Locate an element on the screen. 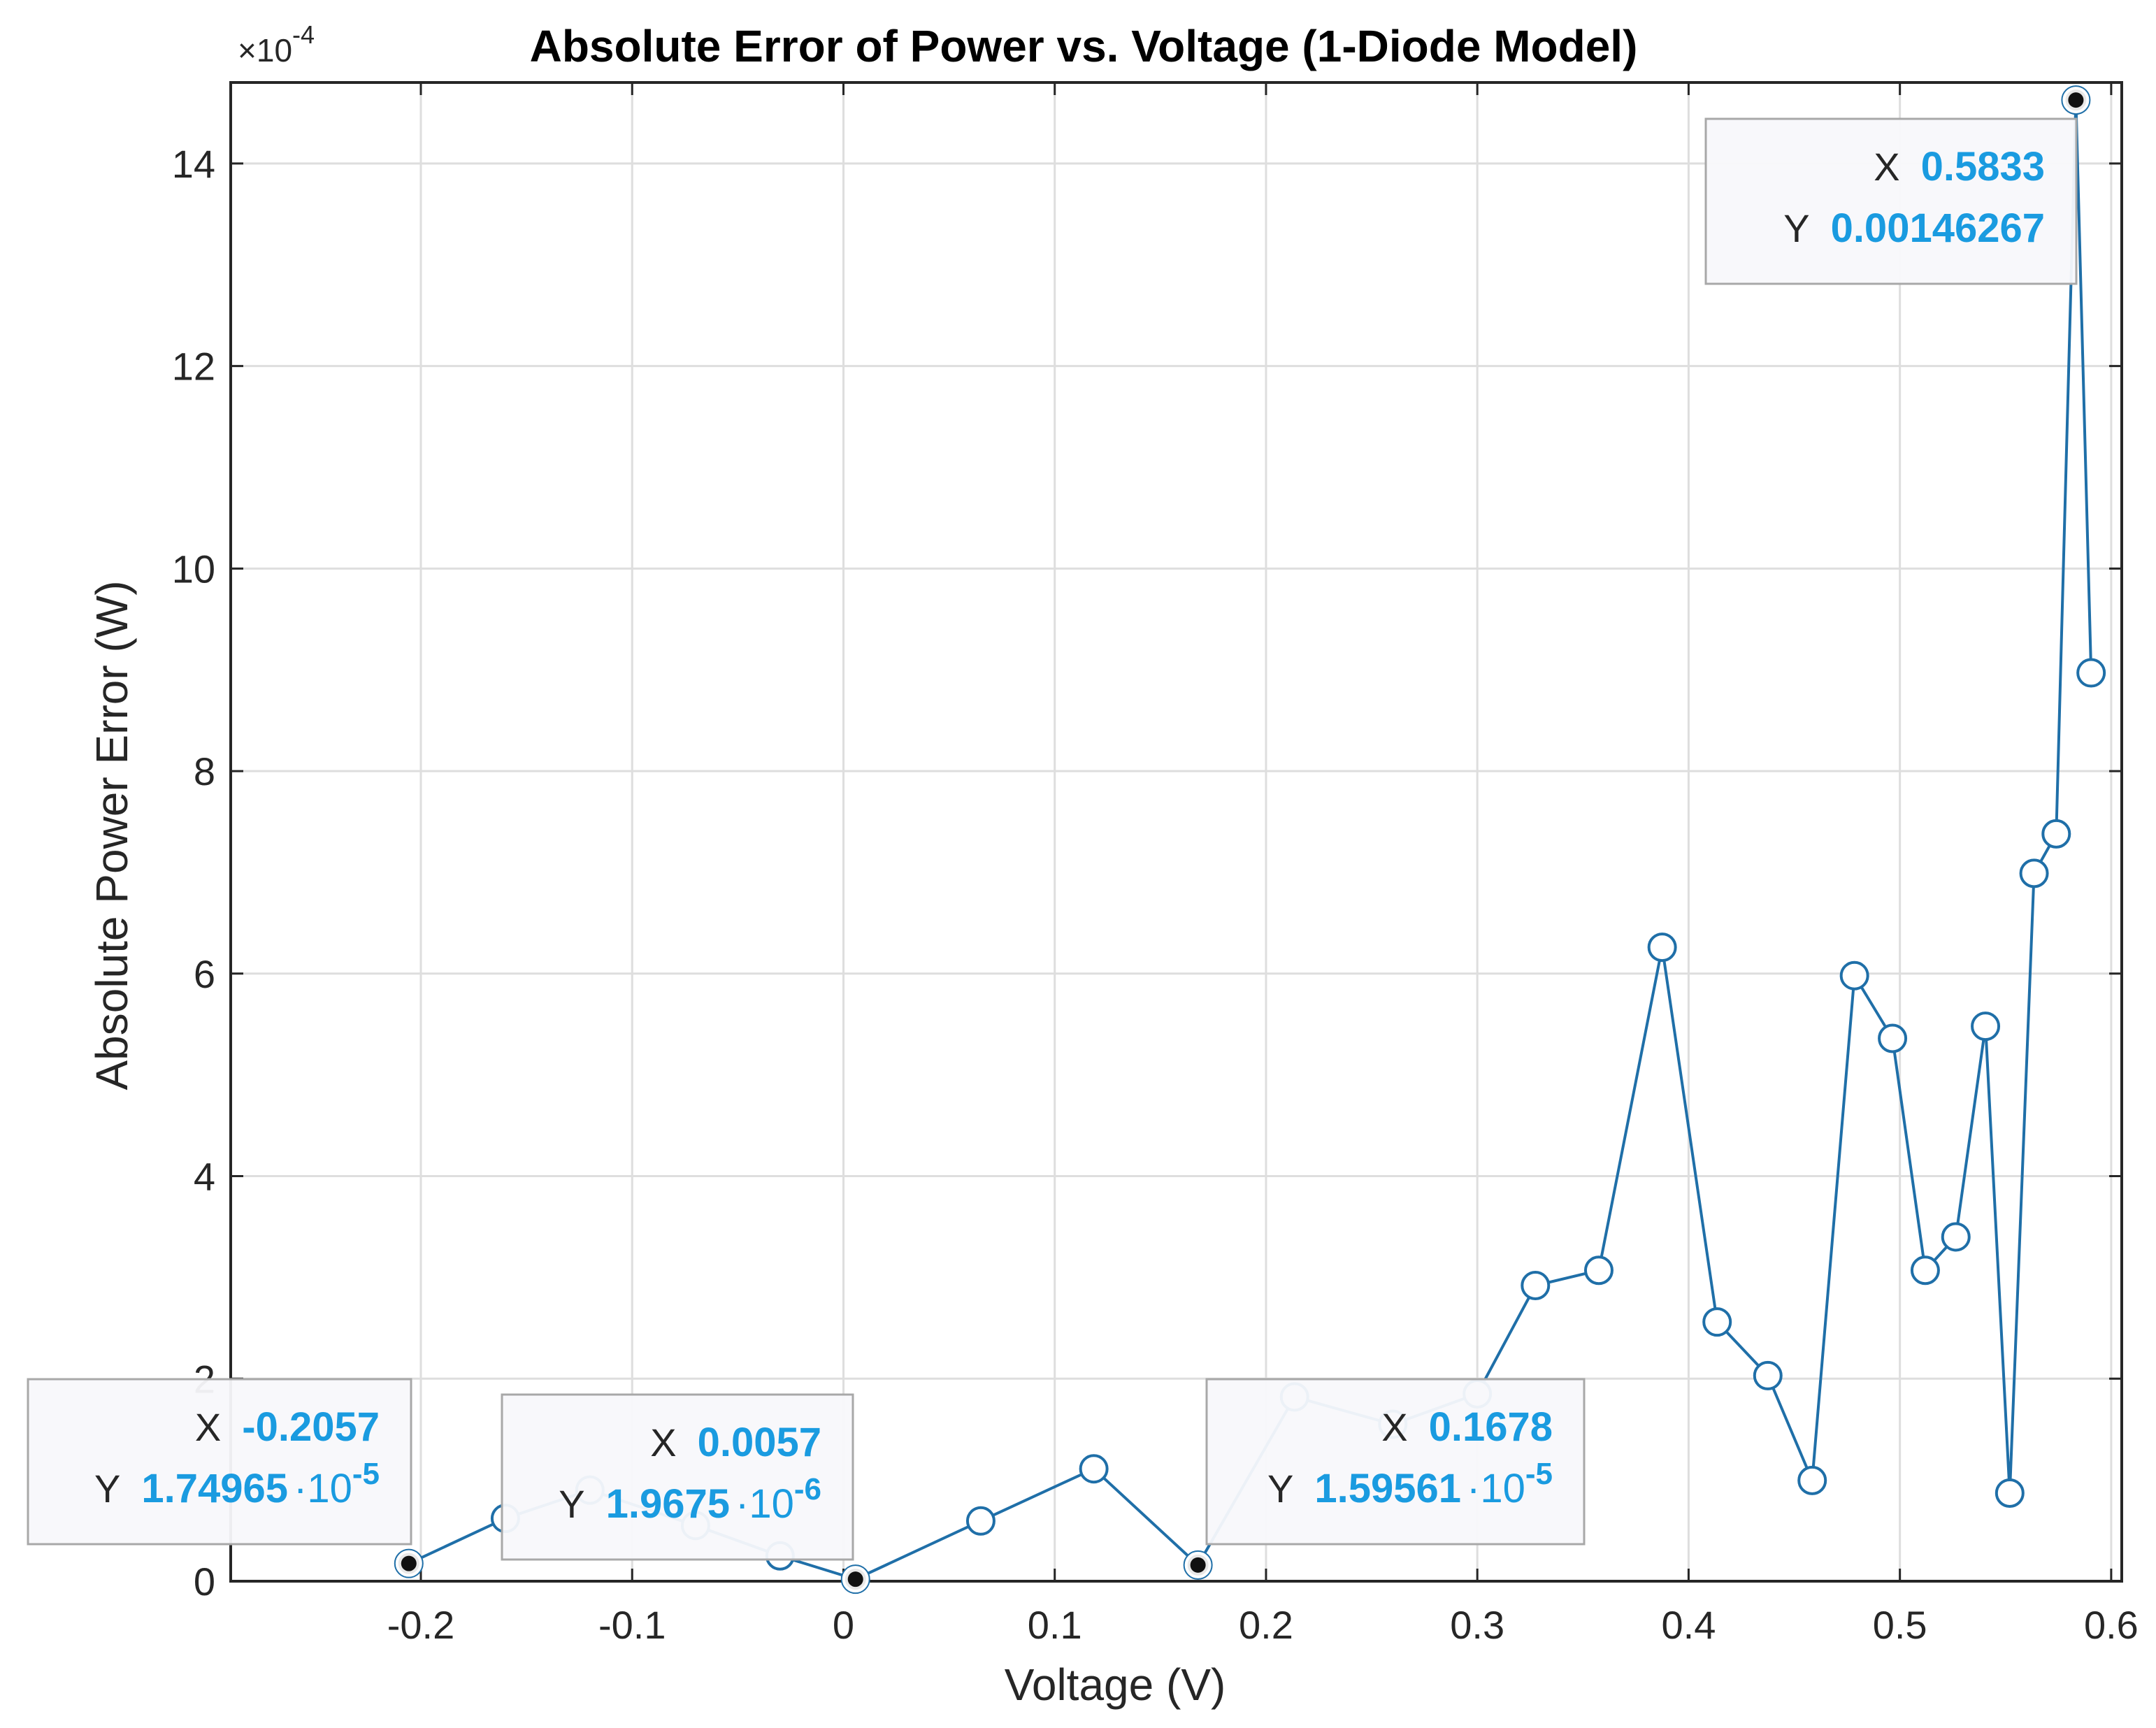 Image resolution: width=2156 pixels, height=1728 pixels. datatip-x-value: 0.0057 is located at coordinates (759, 1443).